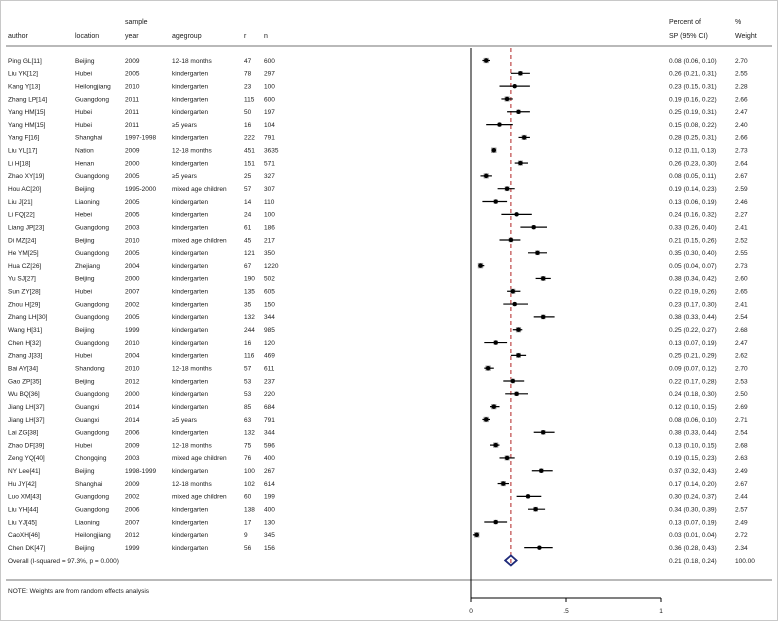  Describe the element at coordinates (87, 36) in the screenshot. I see `header-location: location` at that location.